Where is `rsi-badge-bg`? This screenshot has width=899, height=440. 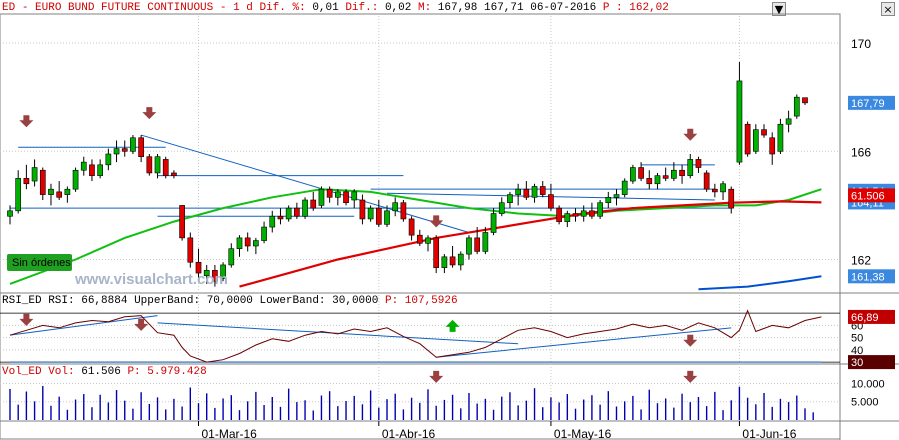 rsi-badge-bg is located at coordinates (871, 362).